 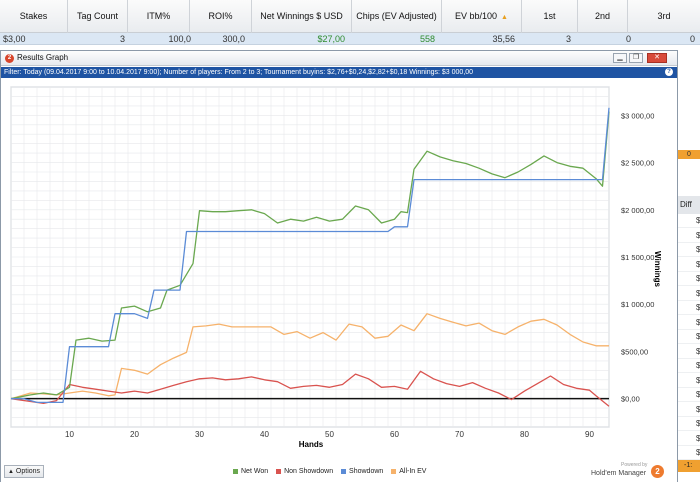 What do you see at coordinates (329, 434) in the screenshot?
I see `x-tick-label: 50` at bounding box center [329, 434].